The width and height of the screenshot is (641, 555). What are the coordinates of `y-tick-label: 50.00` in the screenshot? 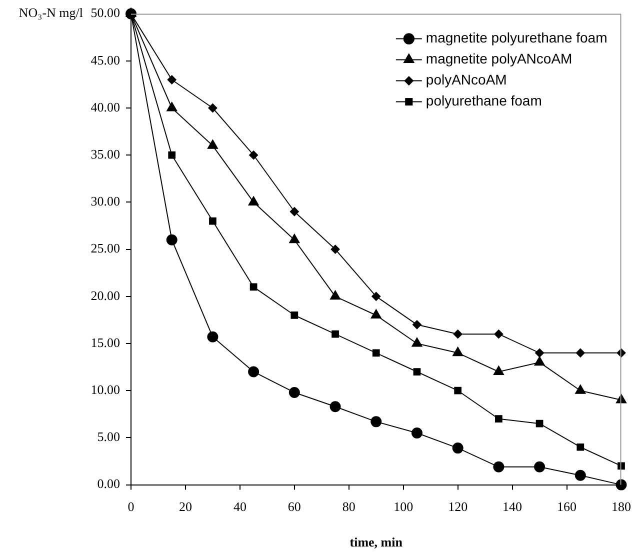 It's located at (105, 12).